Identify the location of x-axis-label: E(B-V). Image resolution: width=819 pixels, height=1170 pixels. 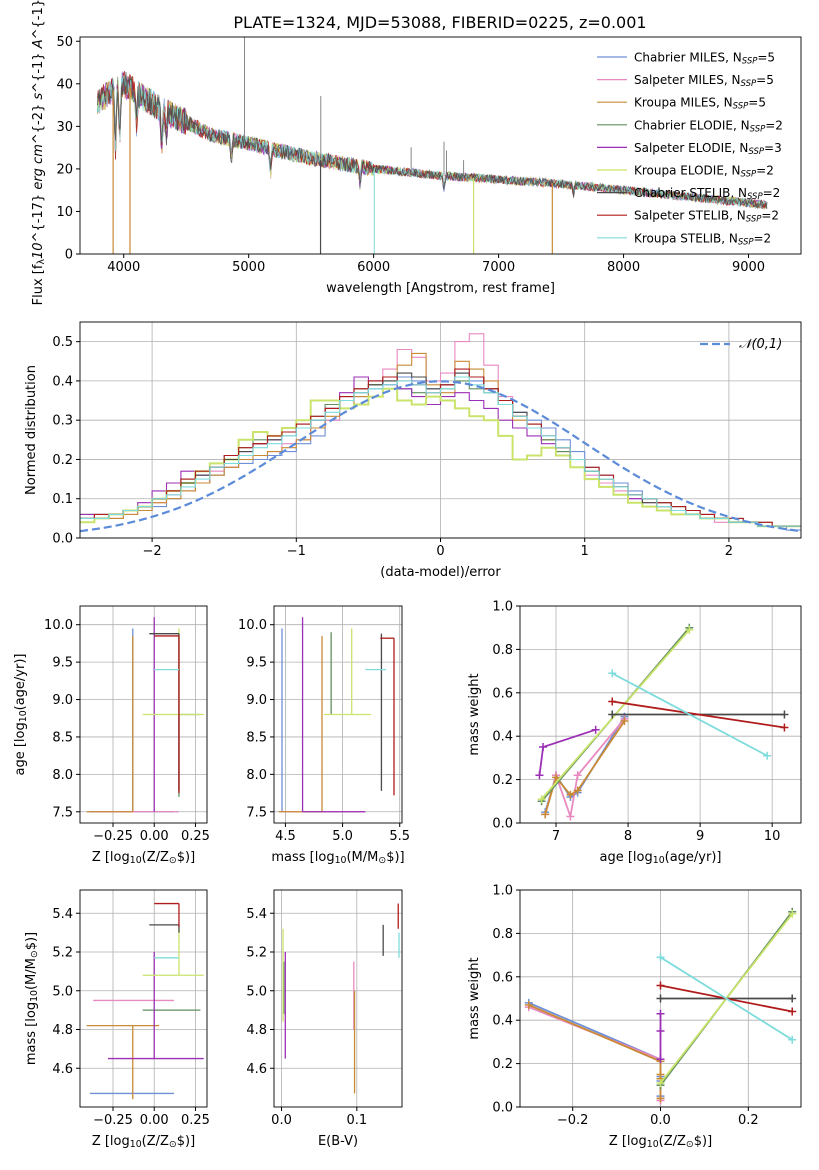
(338, 1141).